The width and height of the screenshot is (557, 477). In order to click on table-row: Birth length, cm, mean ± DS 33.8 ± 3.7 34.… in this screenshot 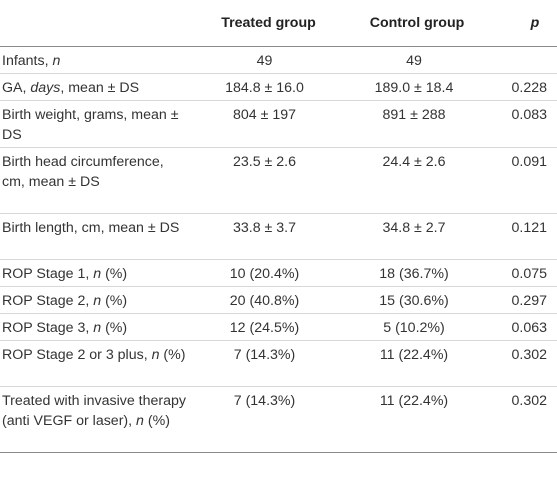, I will do `click(278, 236)`.